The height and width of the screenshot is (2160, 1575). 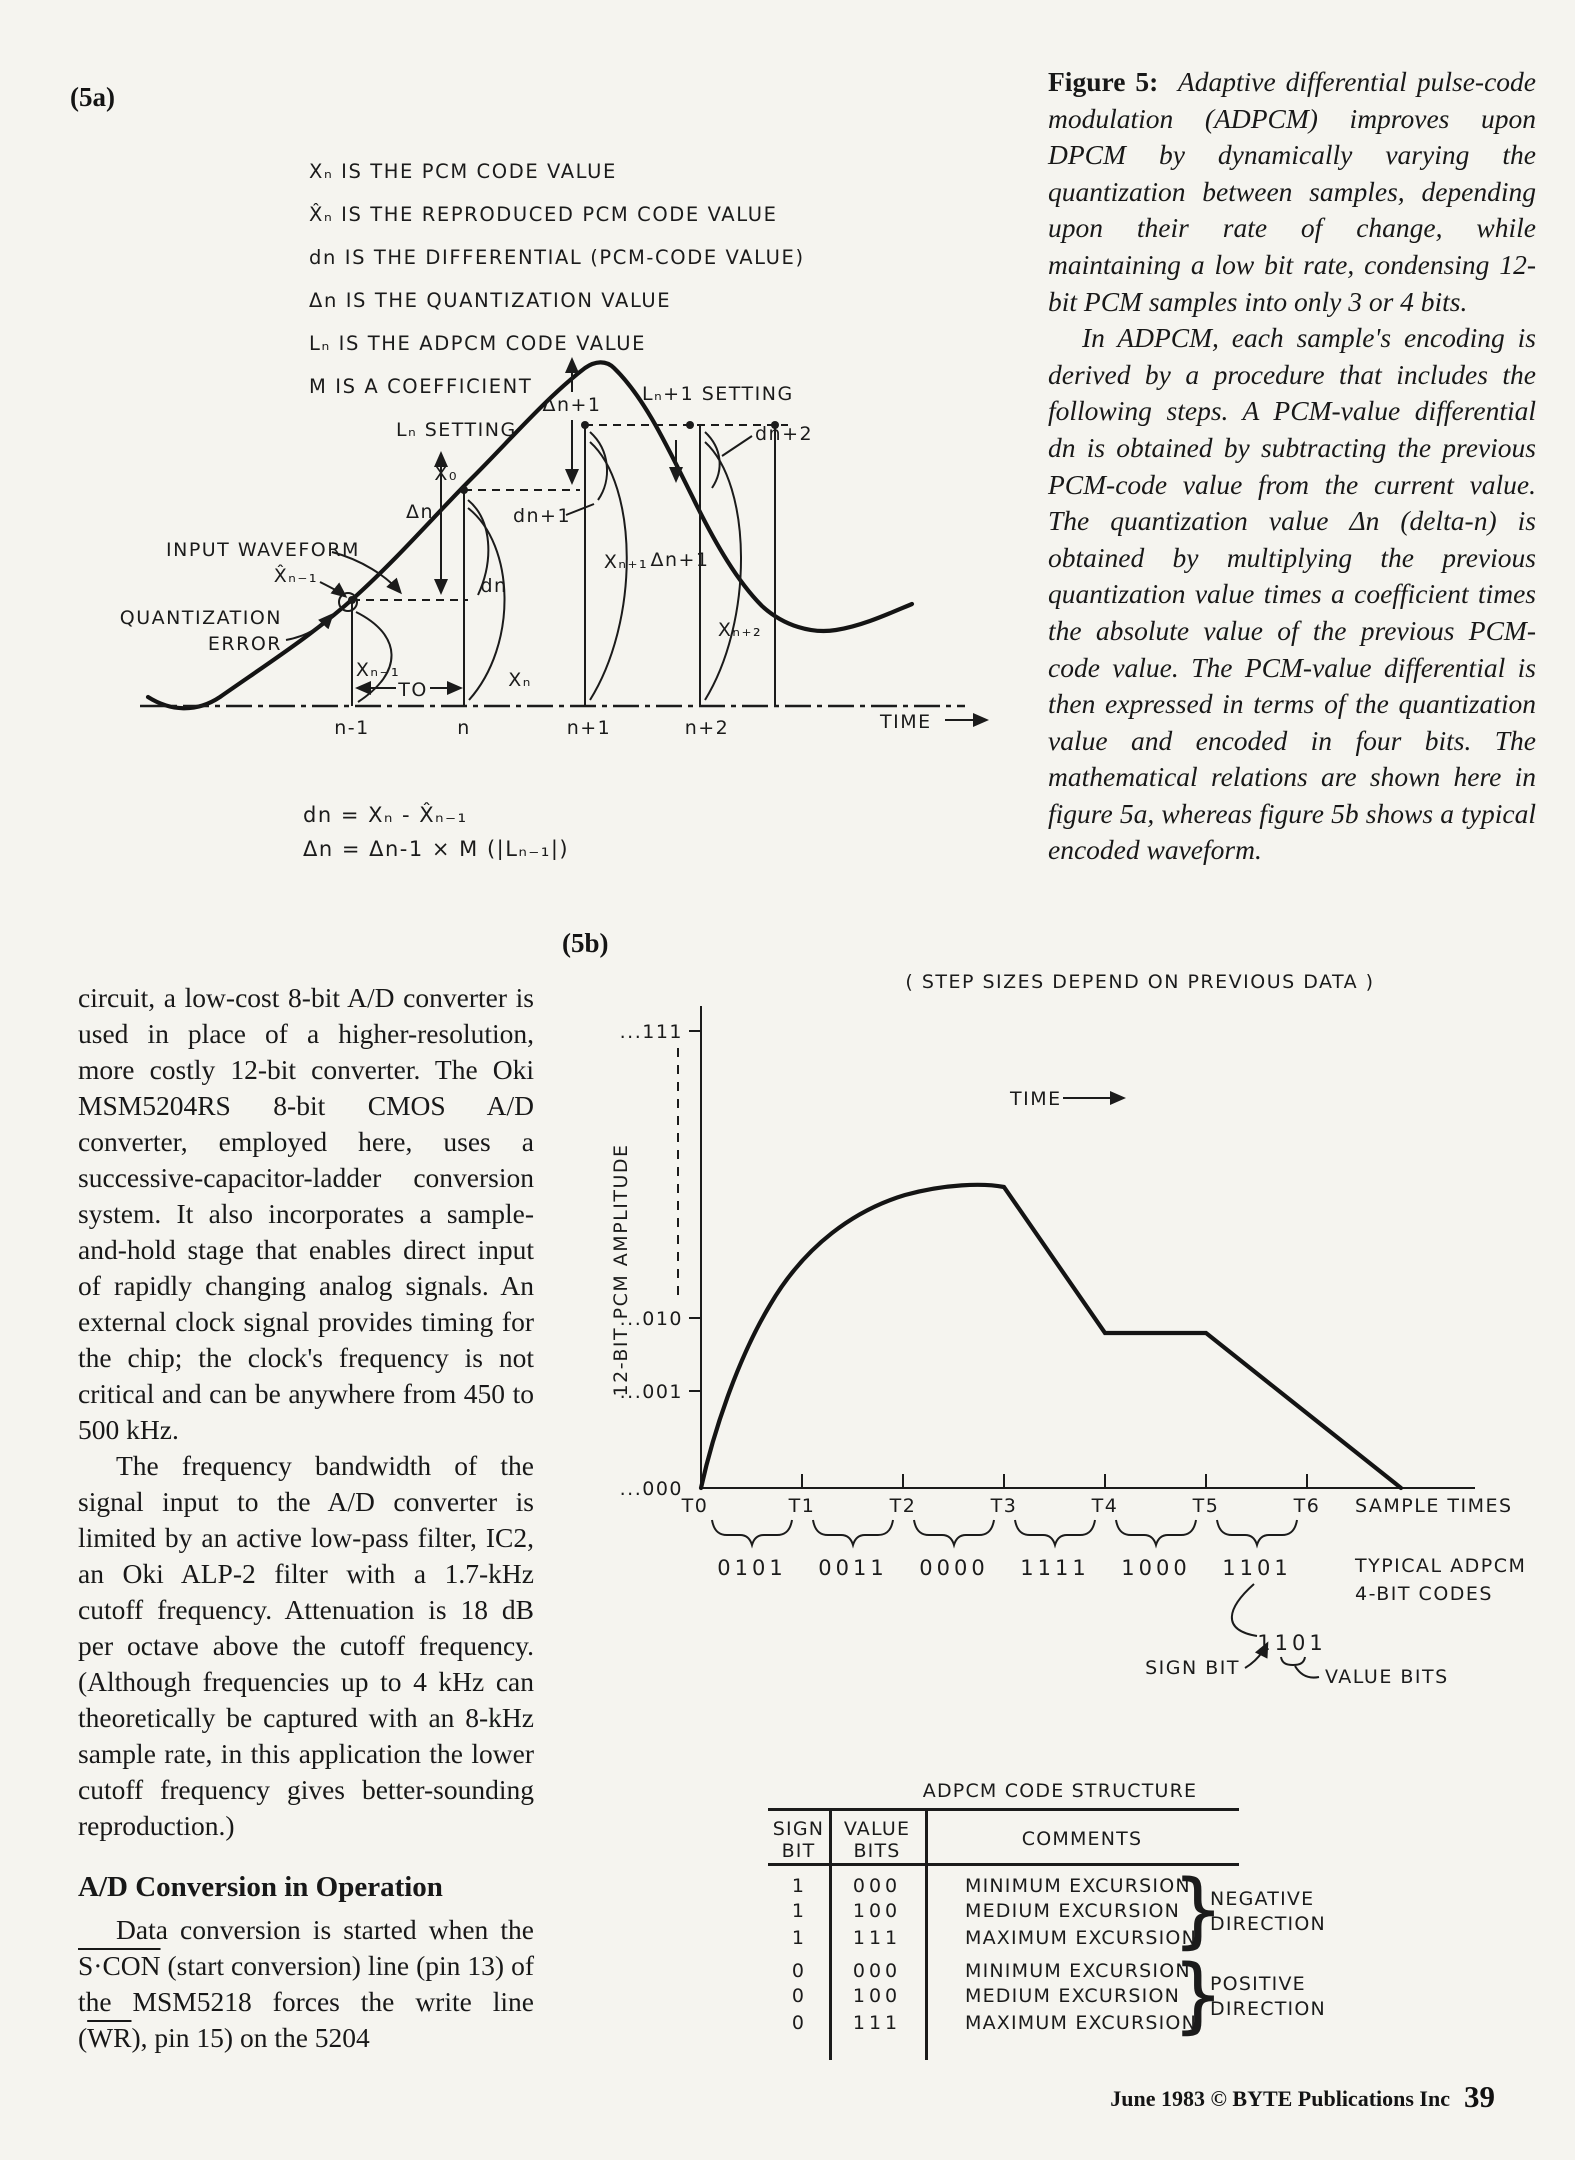 What do you see at coordinates (463, 171) in the screenshot?
I see `definition-line: Xₙ IS THE PCM CODE VALUE` at bounding box center [463, 171].